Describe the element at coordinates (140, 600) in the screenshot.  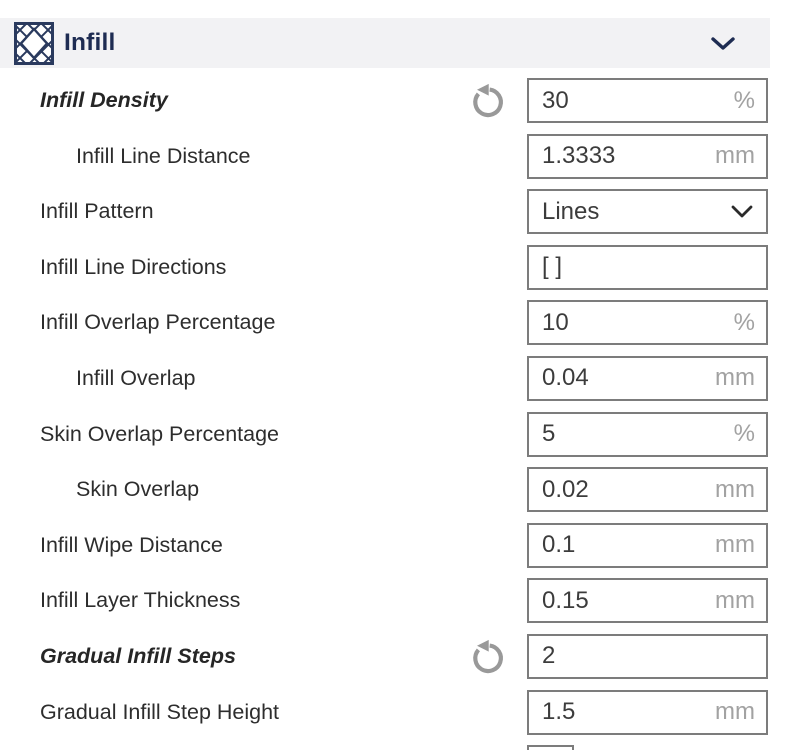
I see `setting-label: Infill Layer Thickness` at that location.